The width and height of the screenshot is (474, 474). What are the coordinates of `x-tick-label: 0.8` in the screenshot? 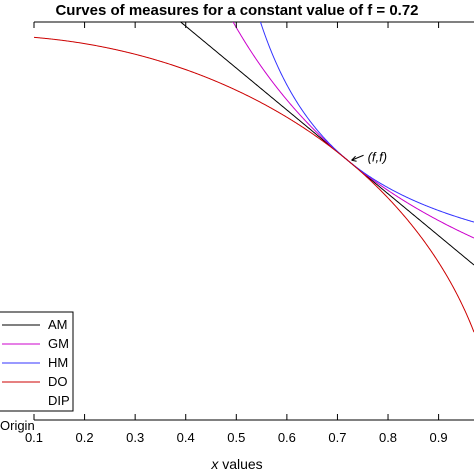 It's located at (388, 437).